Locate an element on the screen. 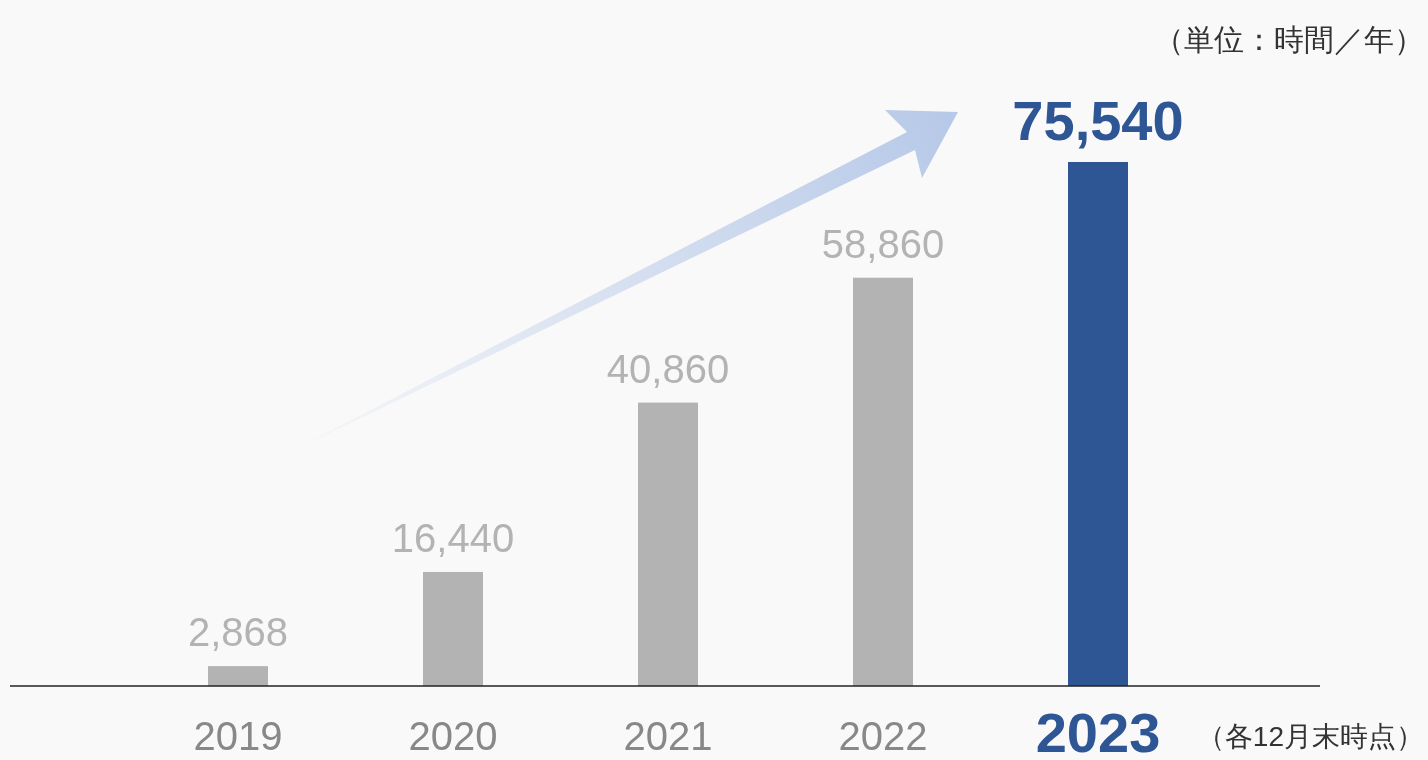 This screenshot has height=760, width=1428. x-tick-label: 2019 is located at coordinates (238, 736).